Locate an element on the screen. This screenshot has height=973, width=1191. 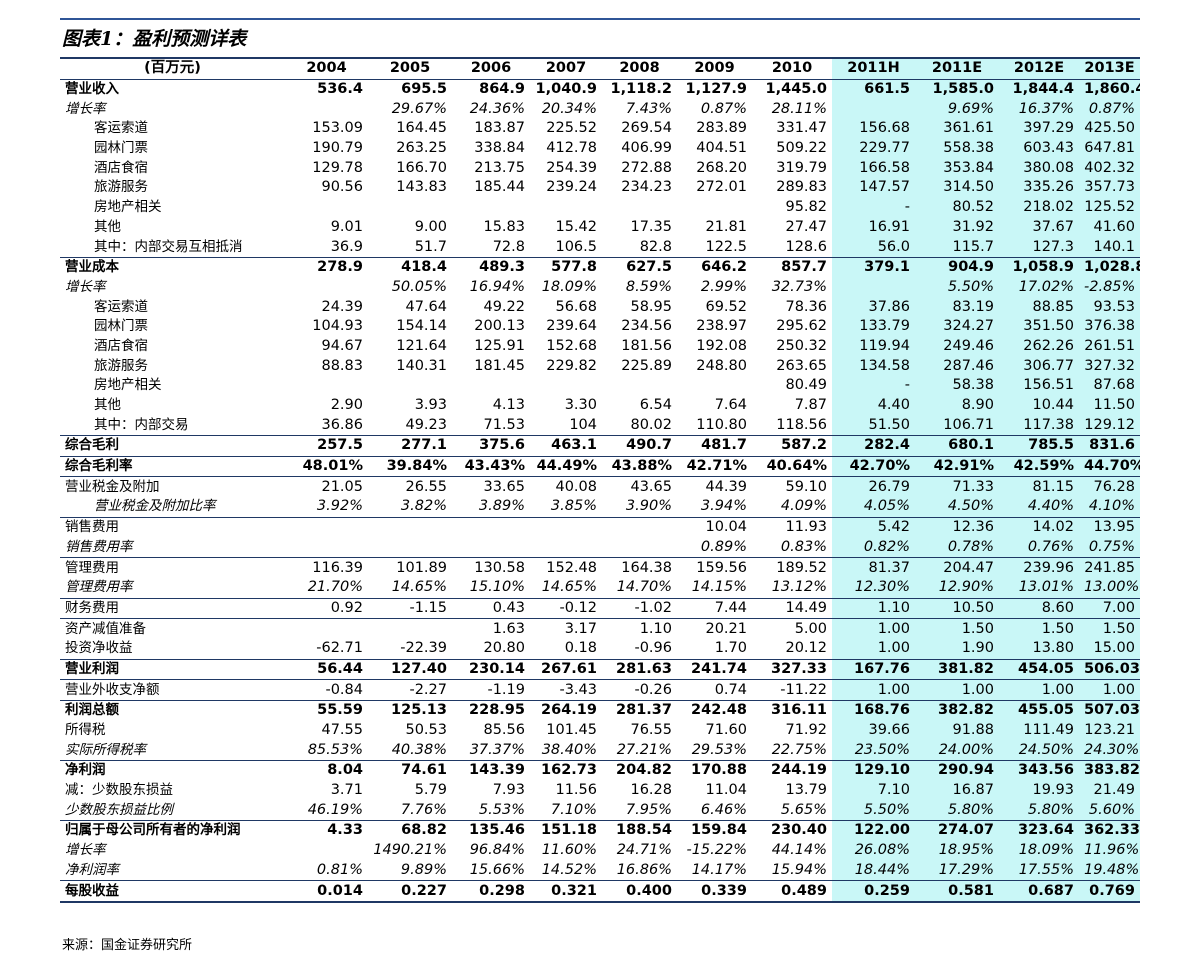
value-cell: 6.46% is located at coordinates (723, 809).